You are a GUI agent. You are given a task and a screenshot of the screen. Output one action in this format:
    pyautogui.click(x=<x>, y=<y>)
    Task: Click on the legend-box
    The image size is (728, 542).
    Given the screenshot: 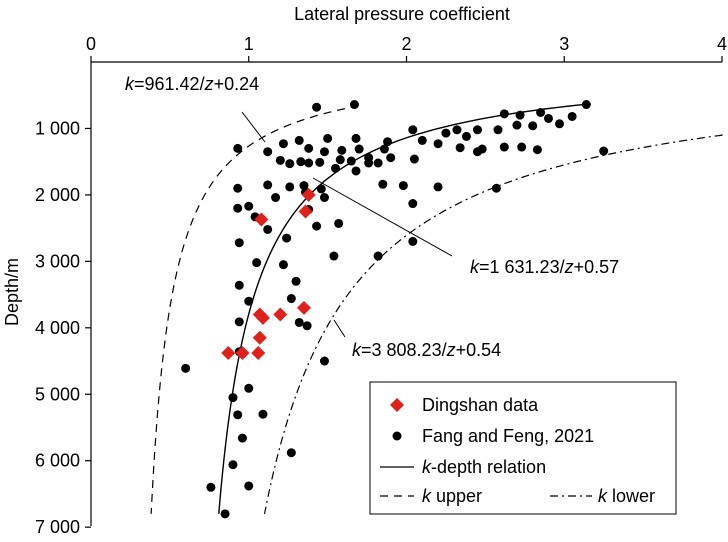 What is the action you would take?
    pyautogui.click(x=523, y=448)
    